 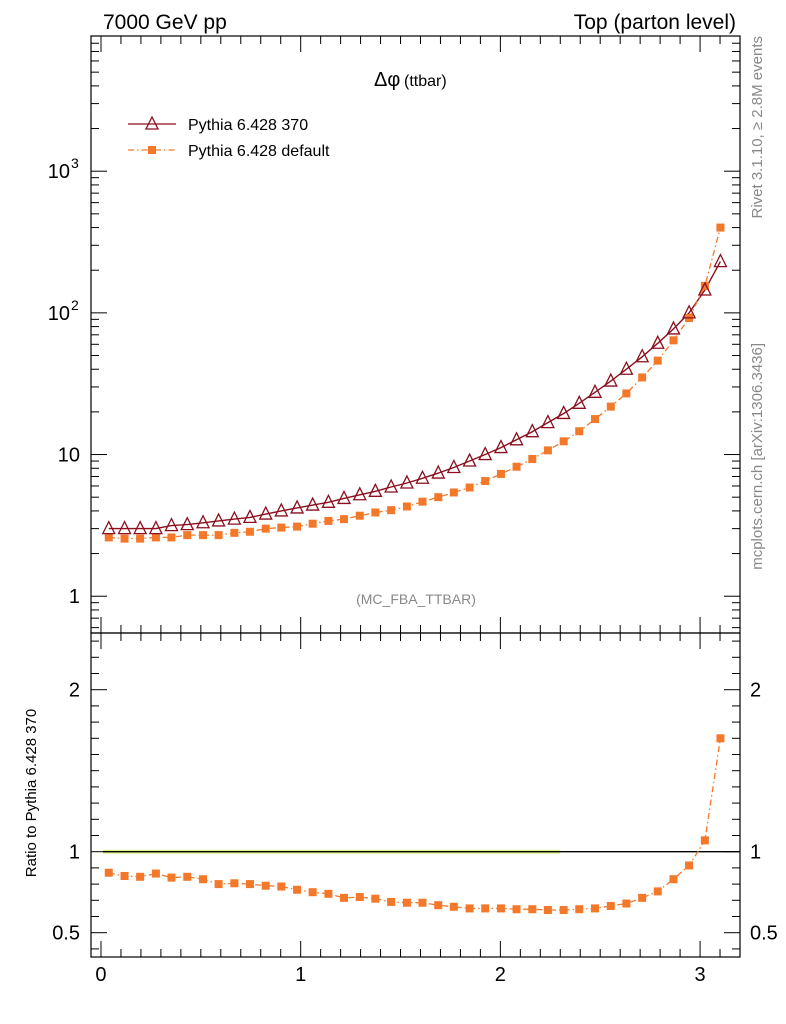 I want to click on y-tick-label-main: 1, so click(x=74, y=597).